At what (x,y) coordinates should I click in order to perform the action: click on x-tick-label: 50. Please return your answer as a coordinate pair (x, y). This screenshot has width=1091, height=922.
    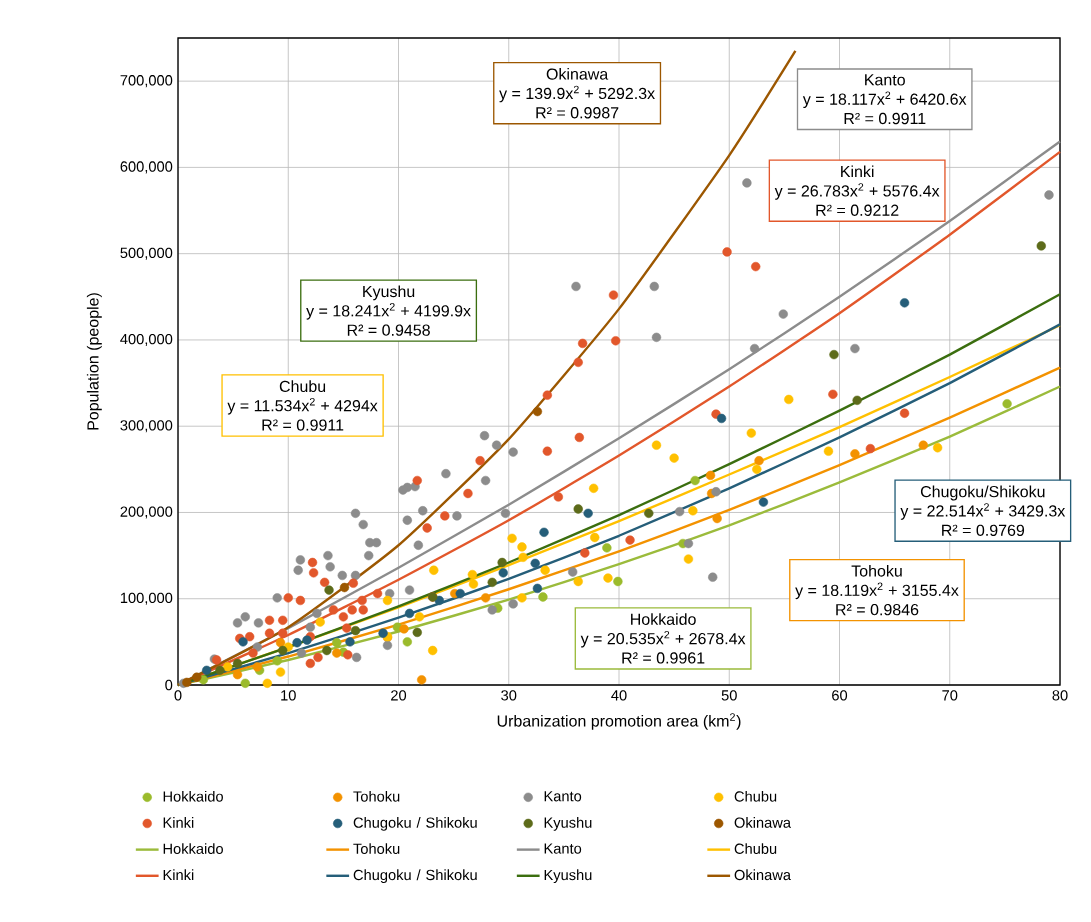
    Looking at the image, I should click on (729, 695).